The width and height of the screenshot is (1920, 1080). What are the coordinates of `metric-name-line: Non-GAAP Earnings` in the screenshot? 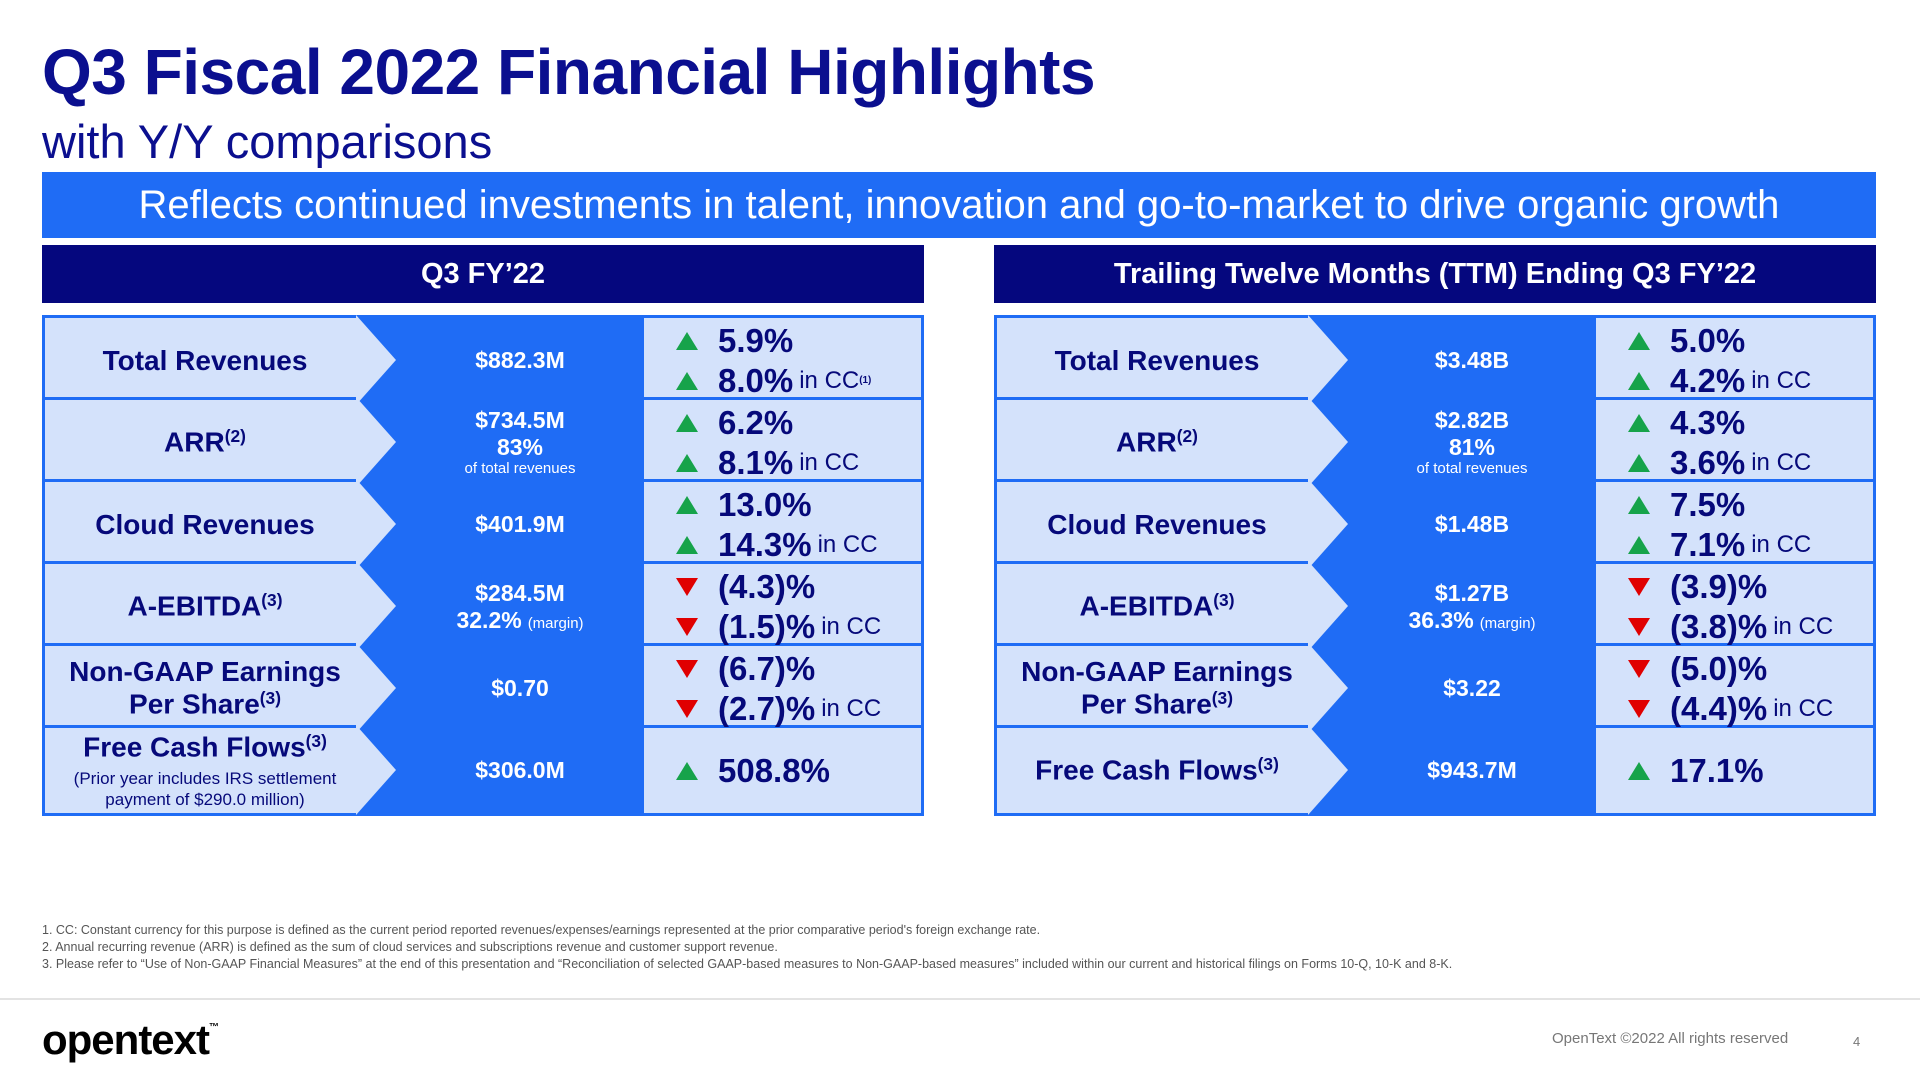 It's located at (205, 672).